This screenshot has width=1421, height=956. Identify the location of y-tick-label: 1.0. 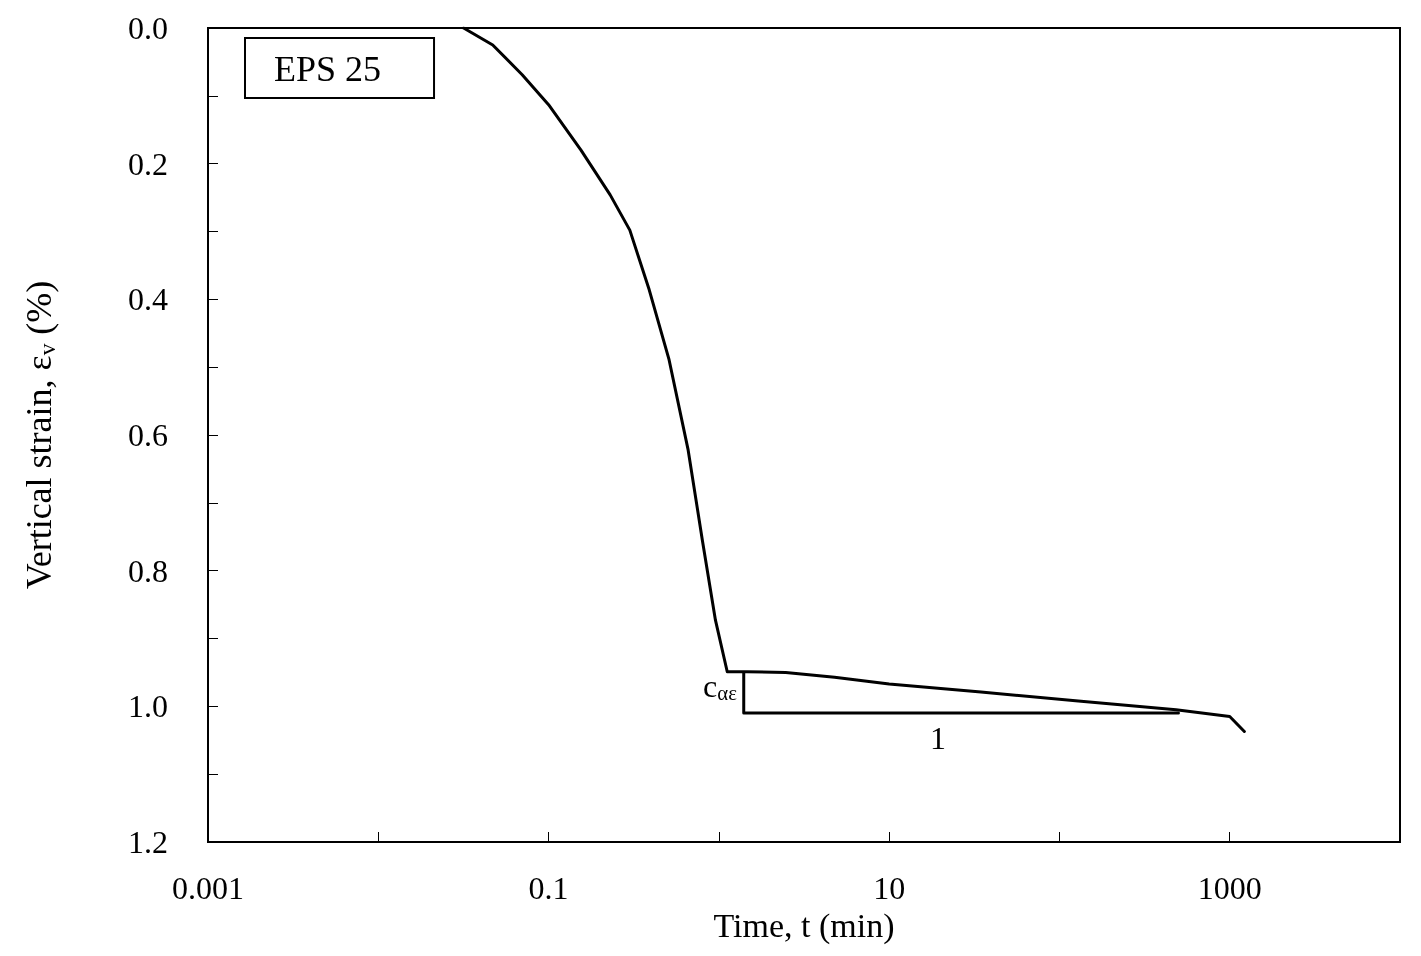
(148, 706).